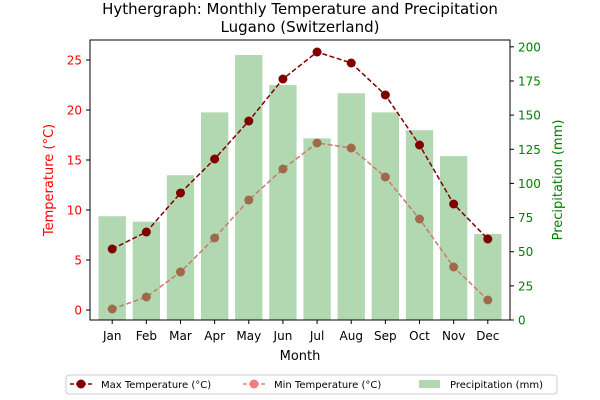 Image resolution: width=600 pixels, height=400 pixels. Describe the element at coordinates (558, 180) in the screenshot. I see `right-y-axis-label: Precipitation (mm)` at that location.